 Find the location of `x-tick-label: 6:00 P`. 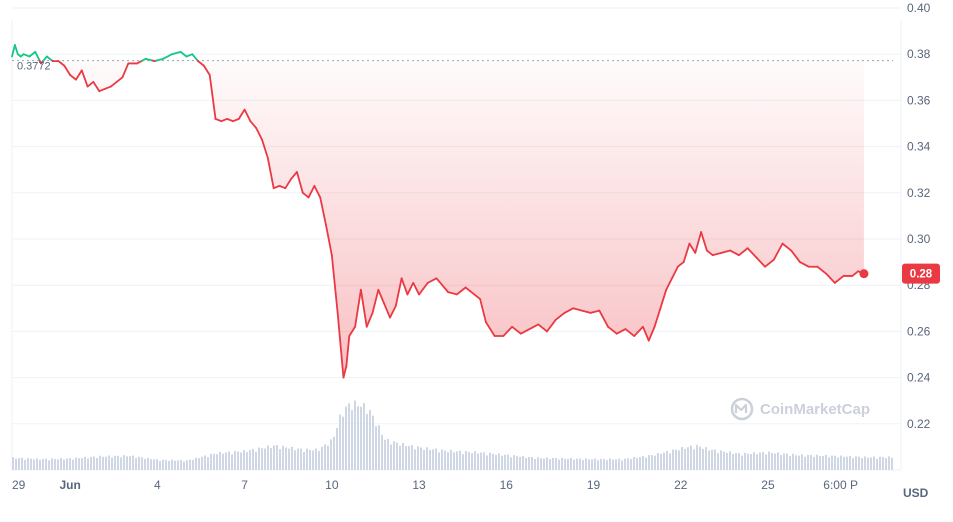

x-tick-label: 6:00 P is located at coordinates (840, 485).